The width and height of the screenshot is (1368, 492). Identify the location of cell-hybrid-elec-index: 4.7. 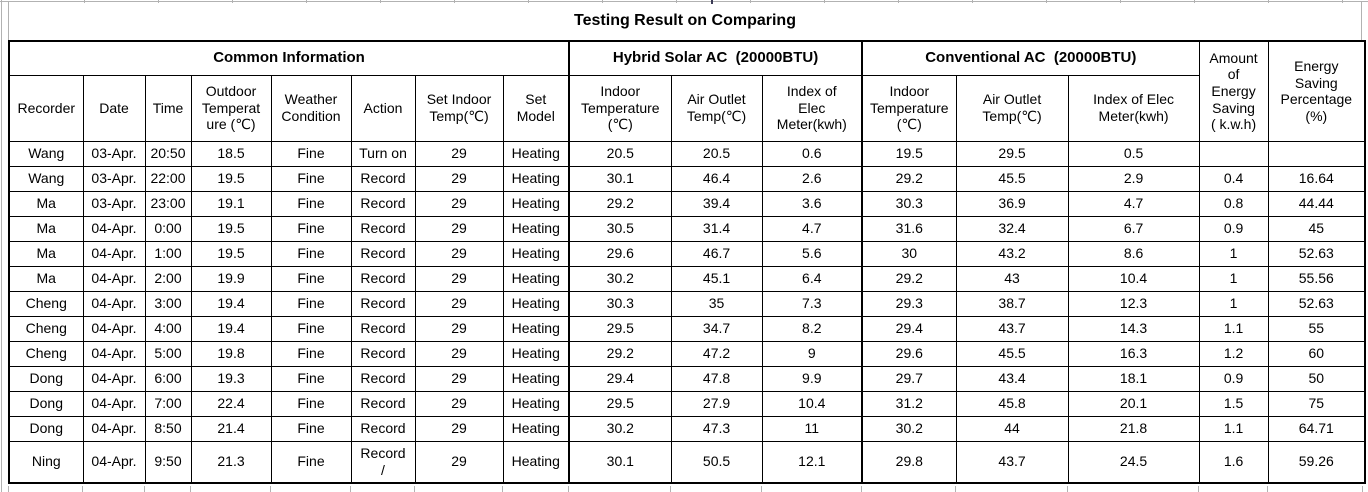
(812, 228).